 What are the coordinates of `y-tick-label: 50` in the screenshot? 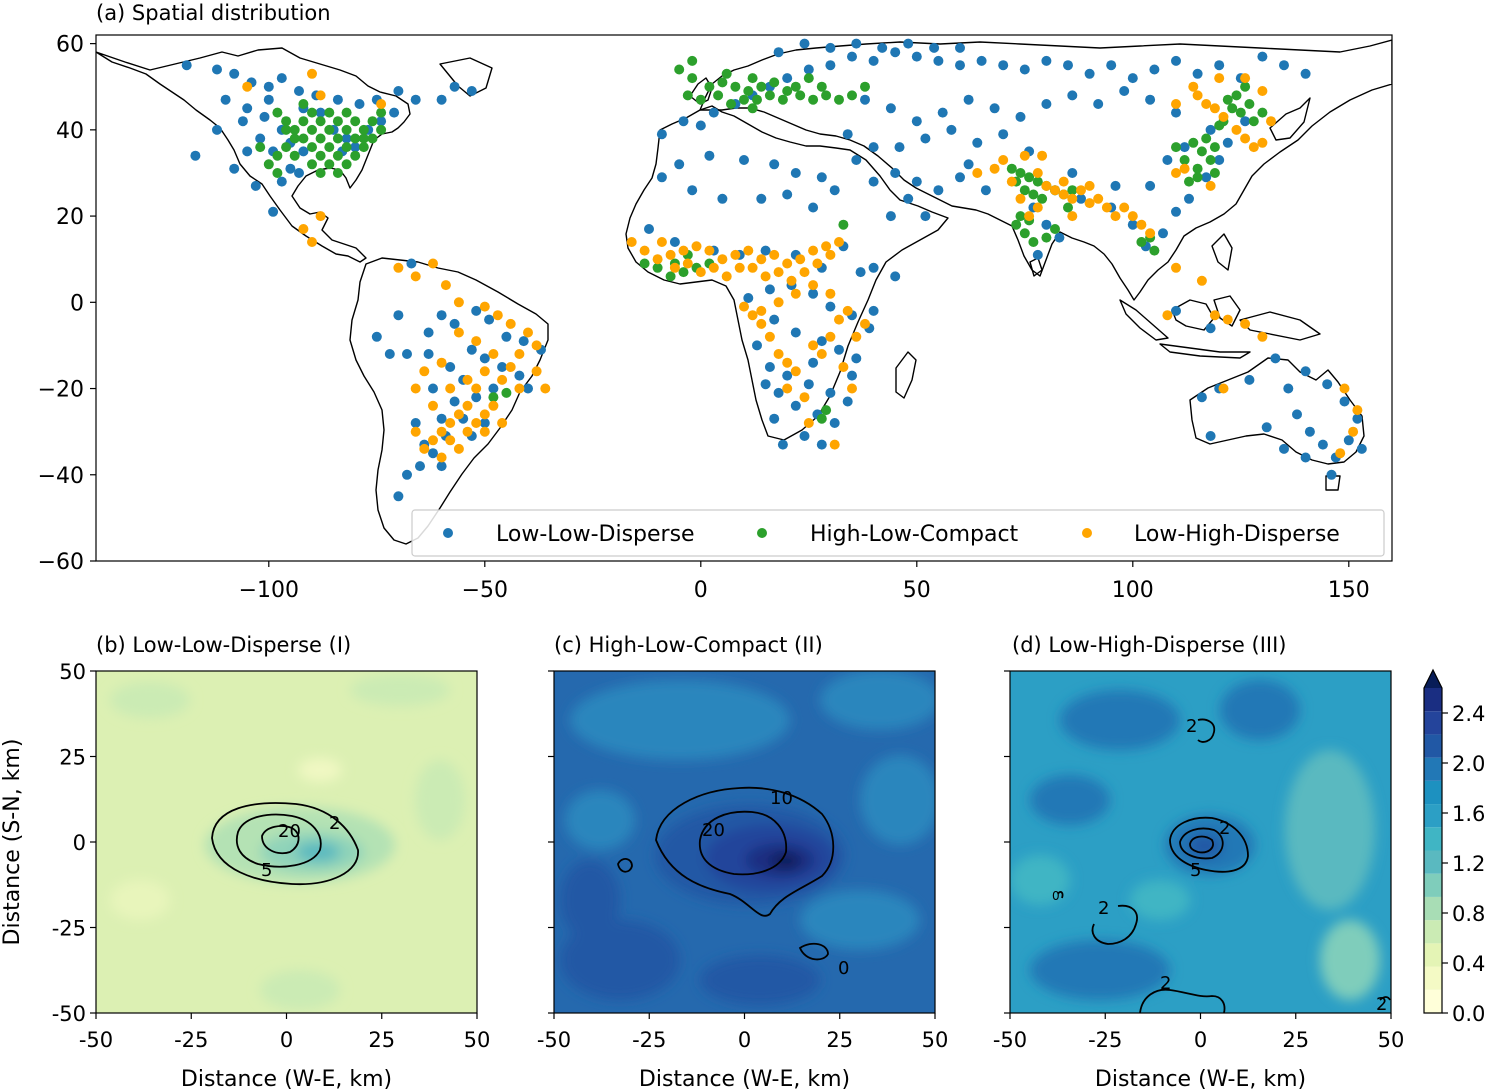 It's located at (72, 672).